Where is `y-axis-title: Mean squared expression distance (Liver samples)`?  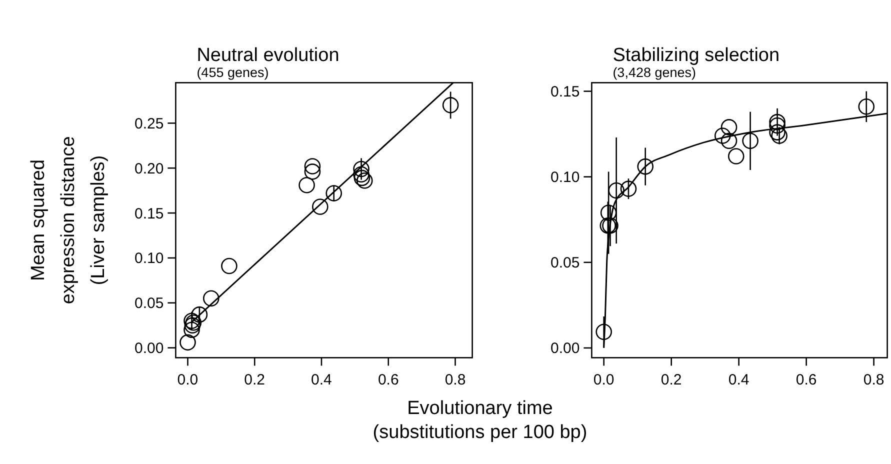 y-axis-title: Mean squared expression distance (Liver samples) is located at coordinates (68, 220).